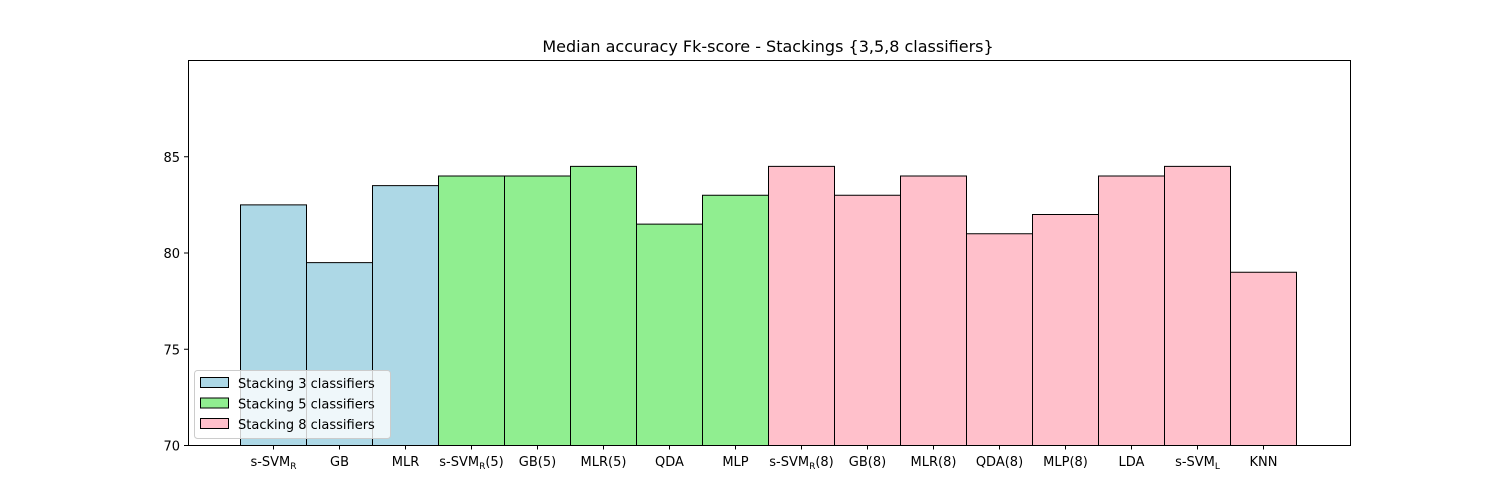  What do you see at coordinates (171, 447) in the screenshot?
I see `y-tick-label: 70` at bounding box center [171, 447].